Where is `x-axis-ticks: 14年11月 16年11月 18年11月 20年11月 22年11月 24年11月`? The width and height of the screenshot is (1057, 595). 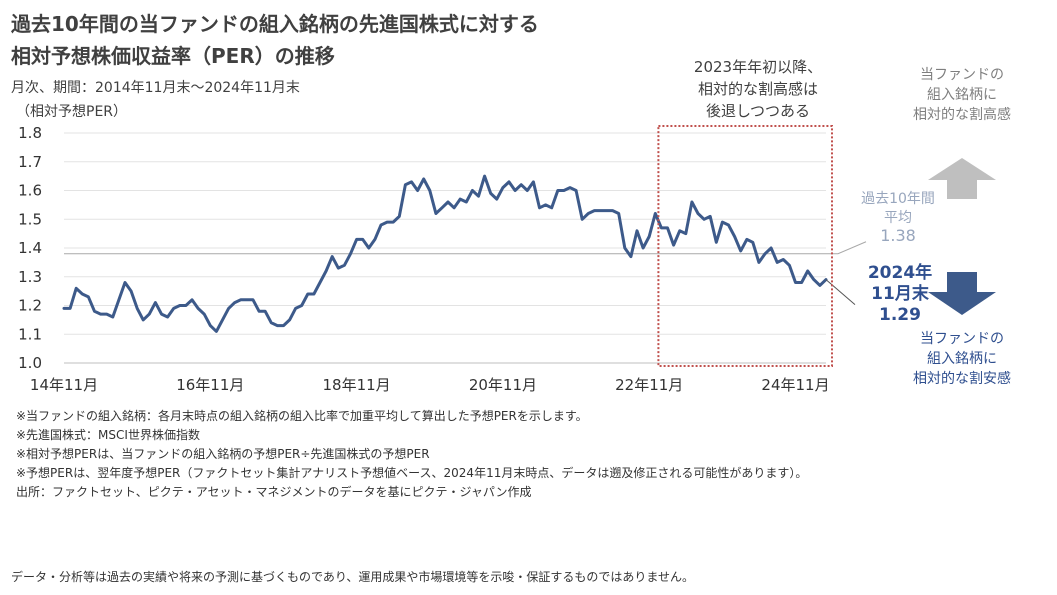
x-axis-ticks: 14年11月 16年11月 18年11月 20年11月 22年11月 24年11月 is located at coordinates (430, 385).